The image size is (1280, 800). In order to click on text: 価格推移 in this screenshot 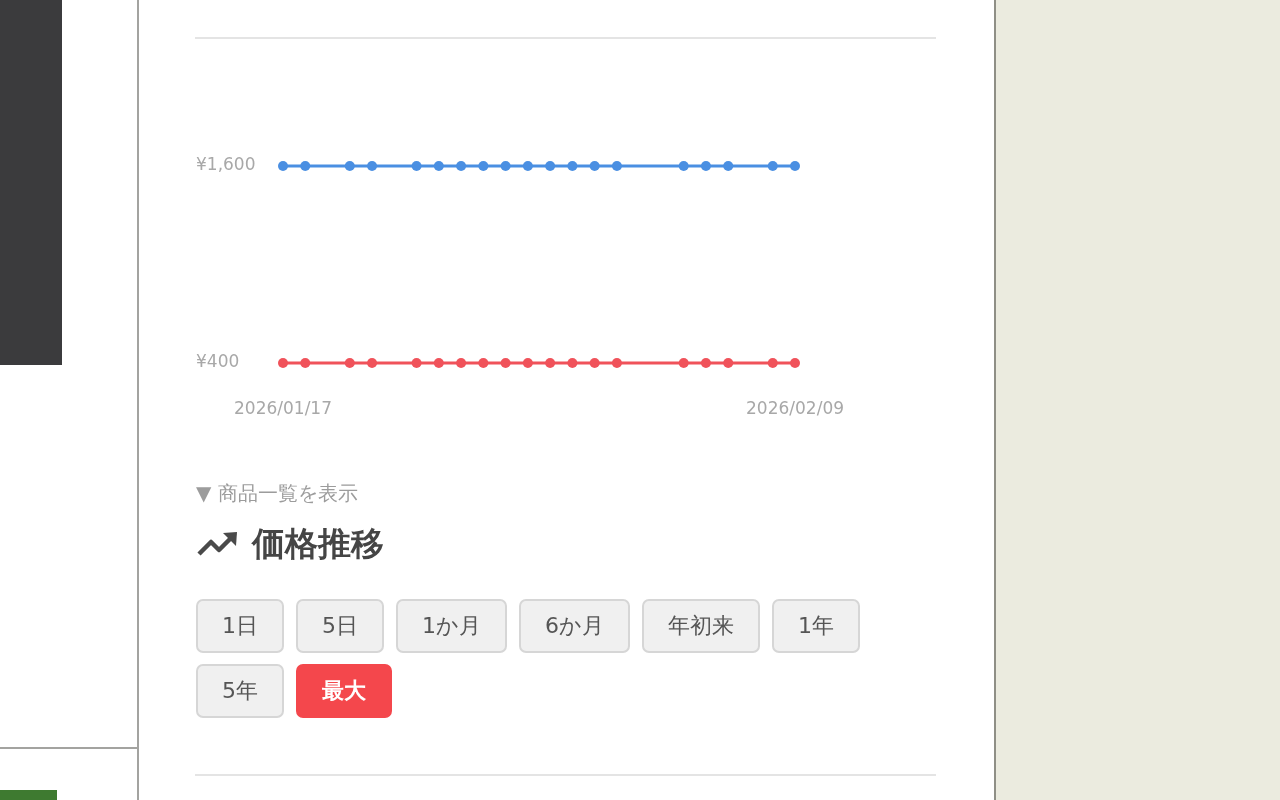, I will do `click(318, 544)`.